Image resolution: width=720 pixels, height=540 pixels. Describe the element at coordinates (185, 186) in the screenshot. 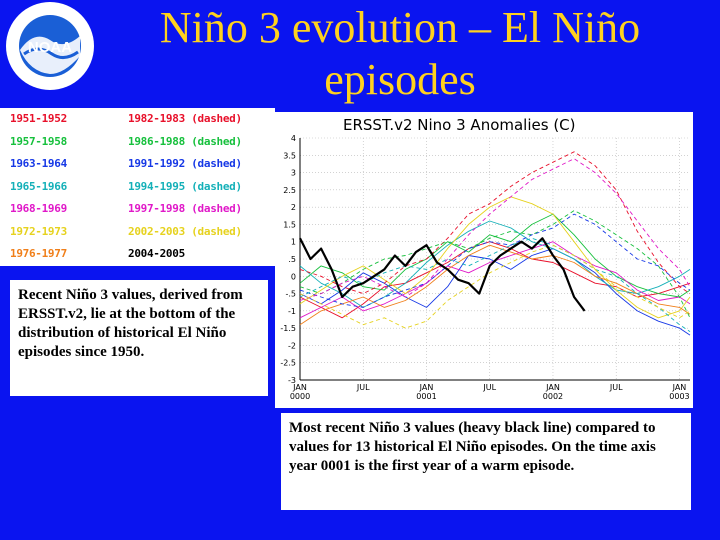

I see `legend-item: 1994-1995 (dashed)` at that location.